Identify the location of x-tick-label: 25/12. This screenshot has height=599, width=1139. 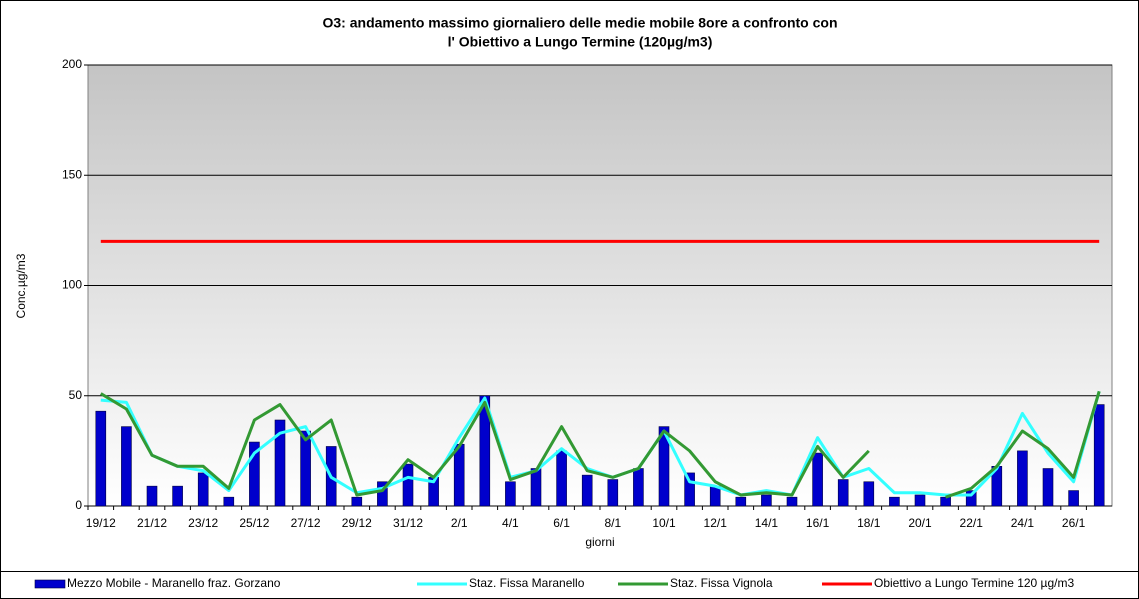
(254, 523).